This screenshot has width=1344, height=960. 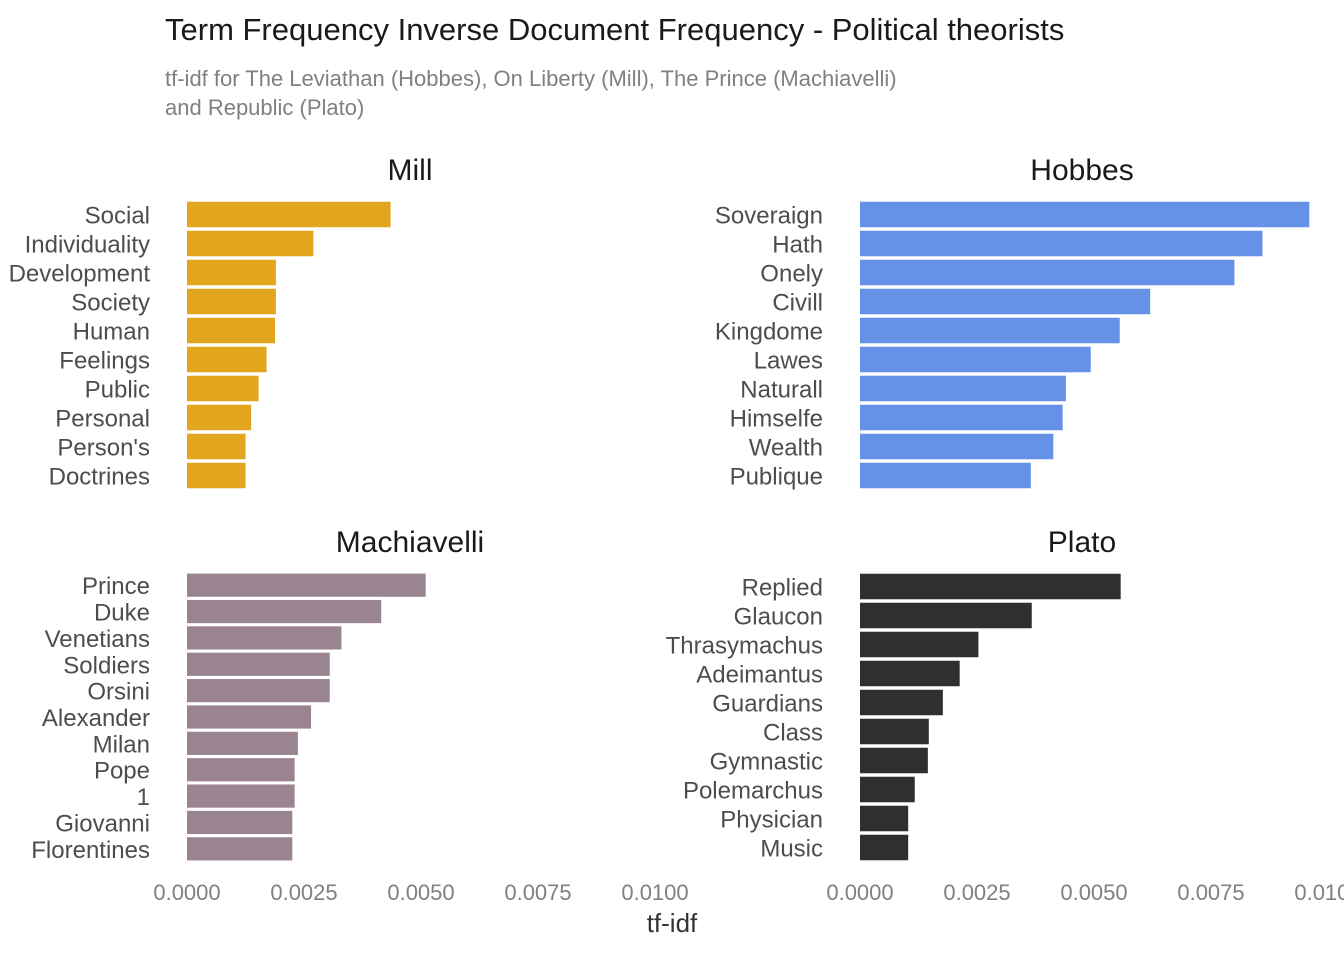 I want to click on y-tick-label: Prince, so click(x=116, y=586).